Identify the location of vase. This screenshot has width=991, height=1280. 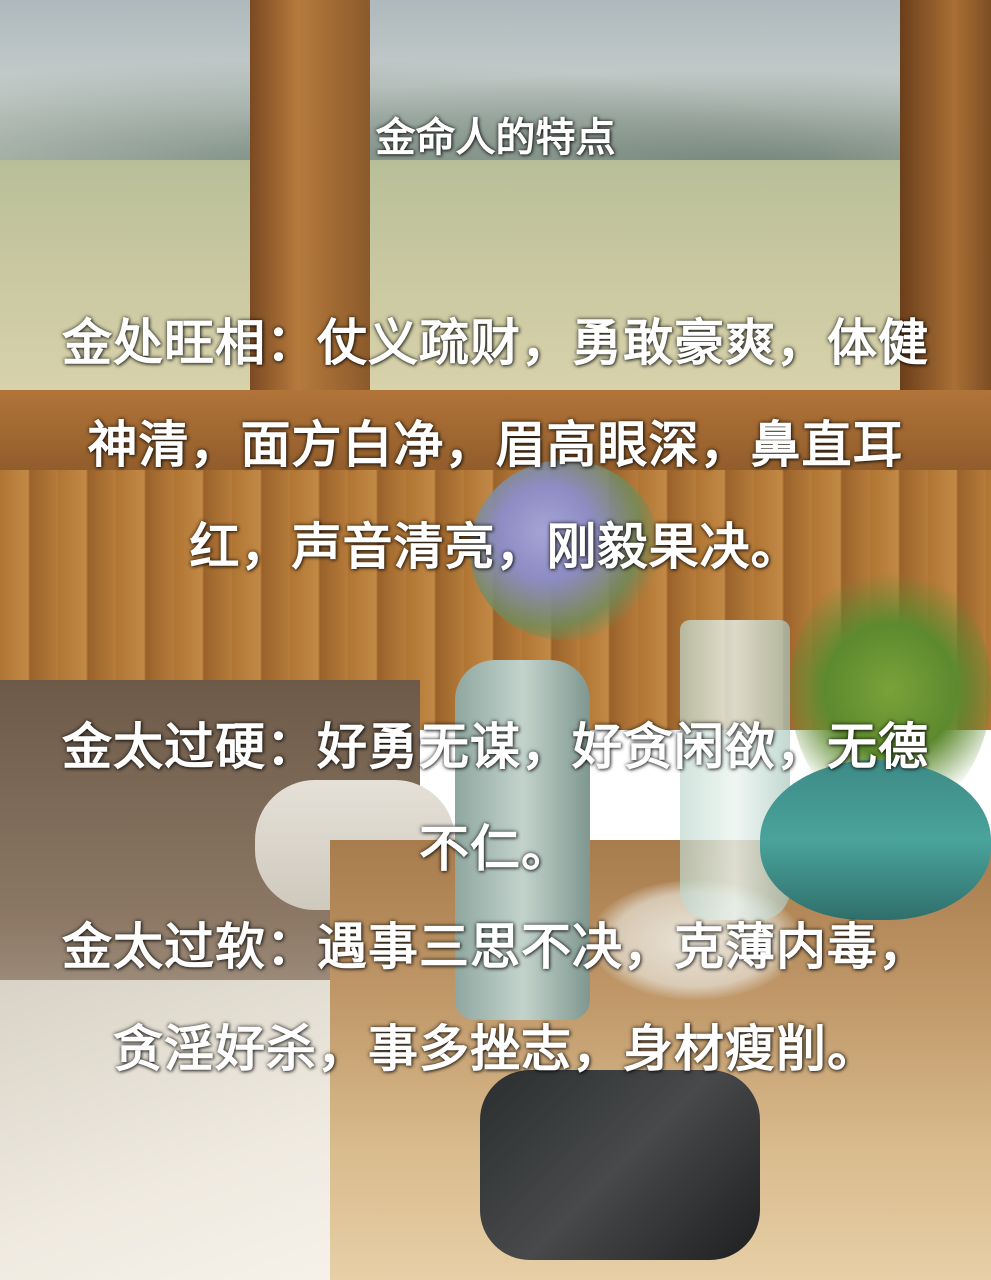
(522, 840).